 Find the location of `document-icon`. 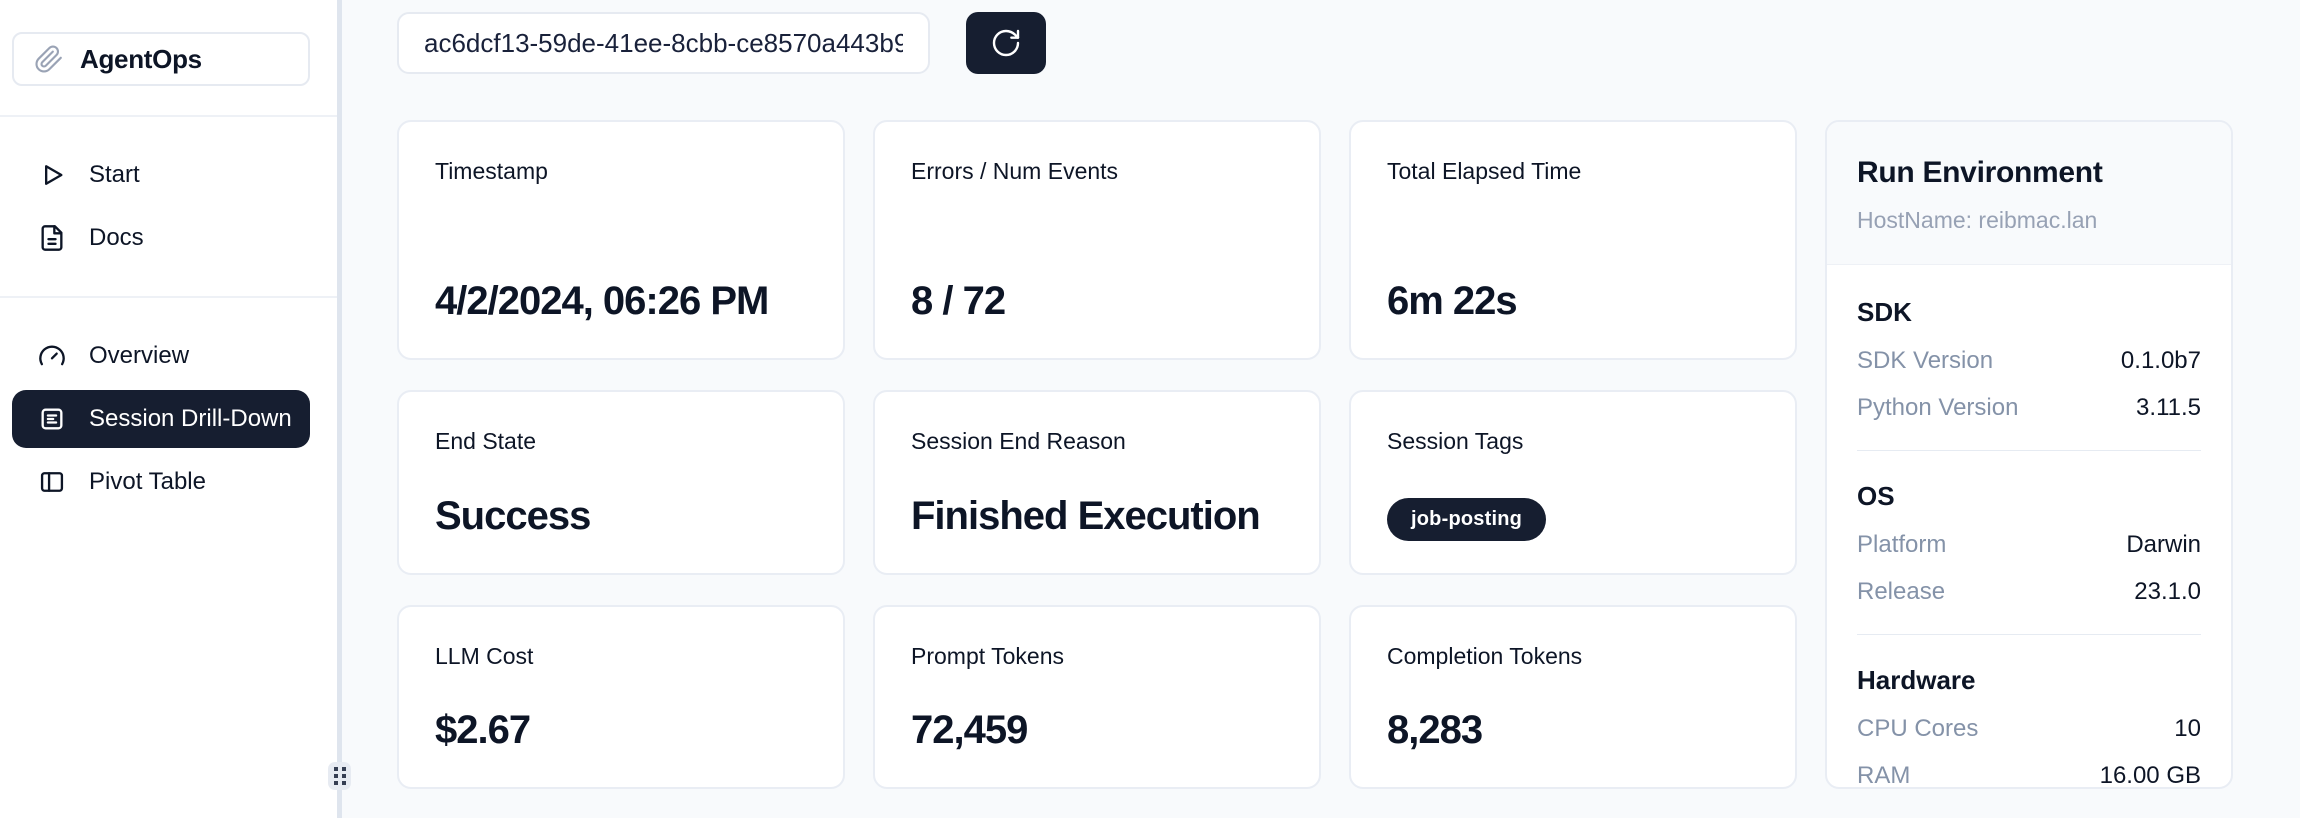

document-icon is located at coordinates (52, 238).